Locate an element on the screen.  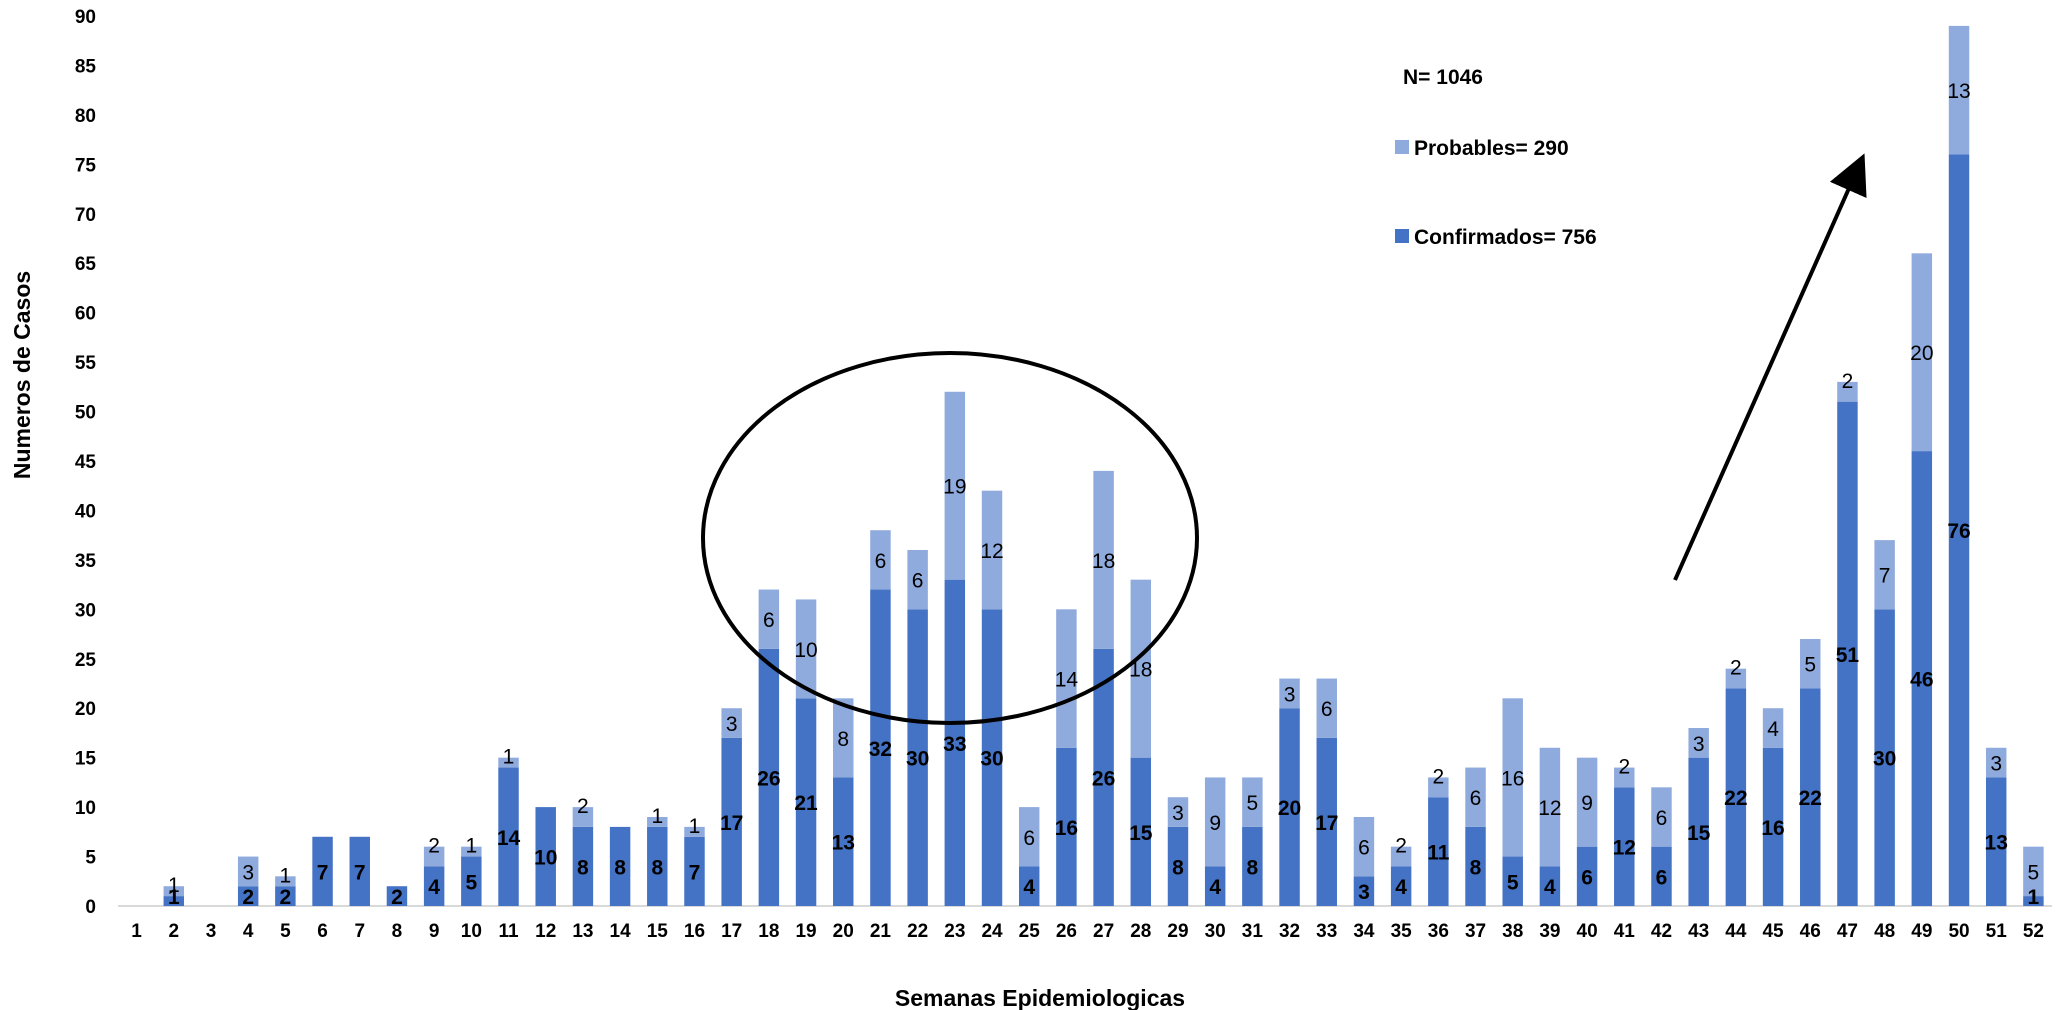
data-label-confirmados: 26 is located at coordinates (1103, 778).